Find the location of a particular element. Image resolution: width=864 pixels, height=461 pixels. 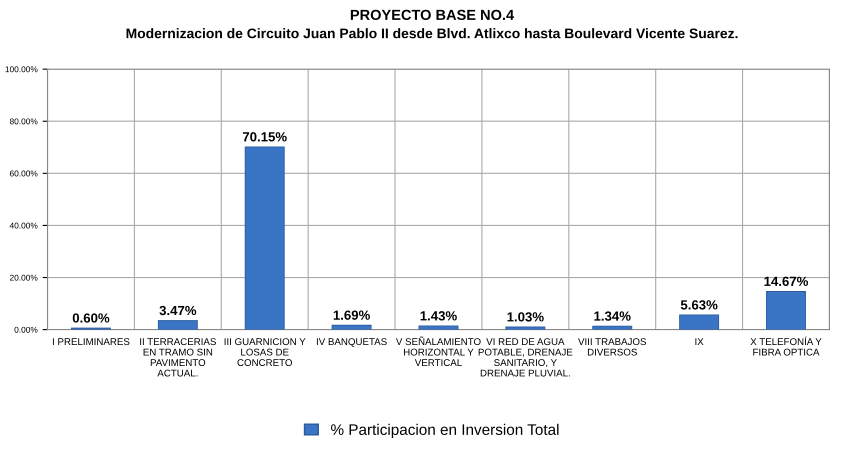

x-tick-label: VIII TRABAJOS DIVERSOS is located at coordinates (612, 347).